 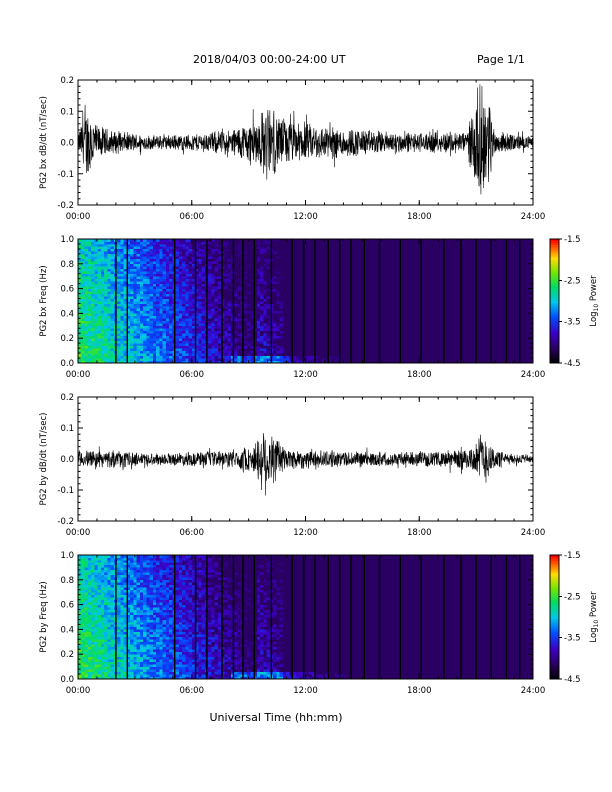 What do you see at coordinates (501, 59) in the screenshot?
I see `page-number: Page 1/1` at bounding box center [501, 59].